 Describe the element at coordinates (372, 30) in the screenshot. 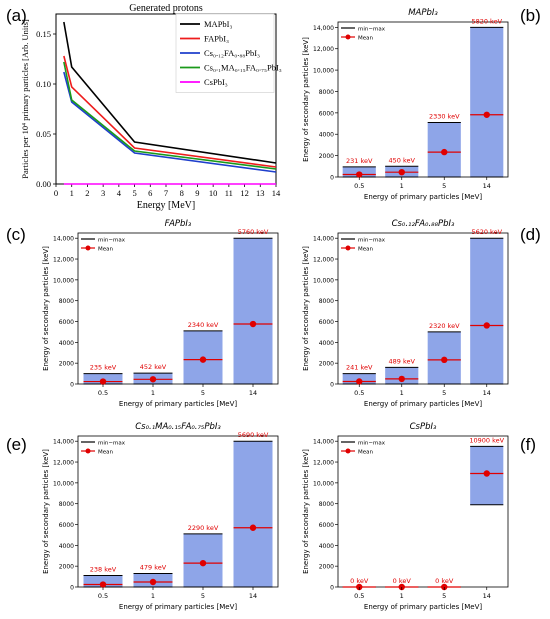

I see `panel-b-legend-minmax-label: min−max` at that location.